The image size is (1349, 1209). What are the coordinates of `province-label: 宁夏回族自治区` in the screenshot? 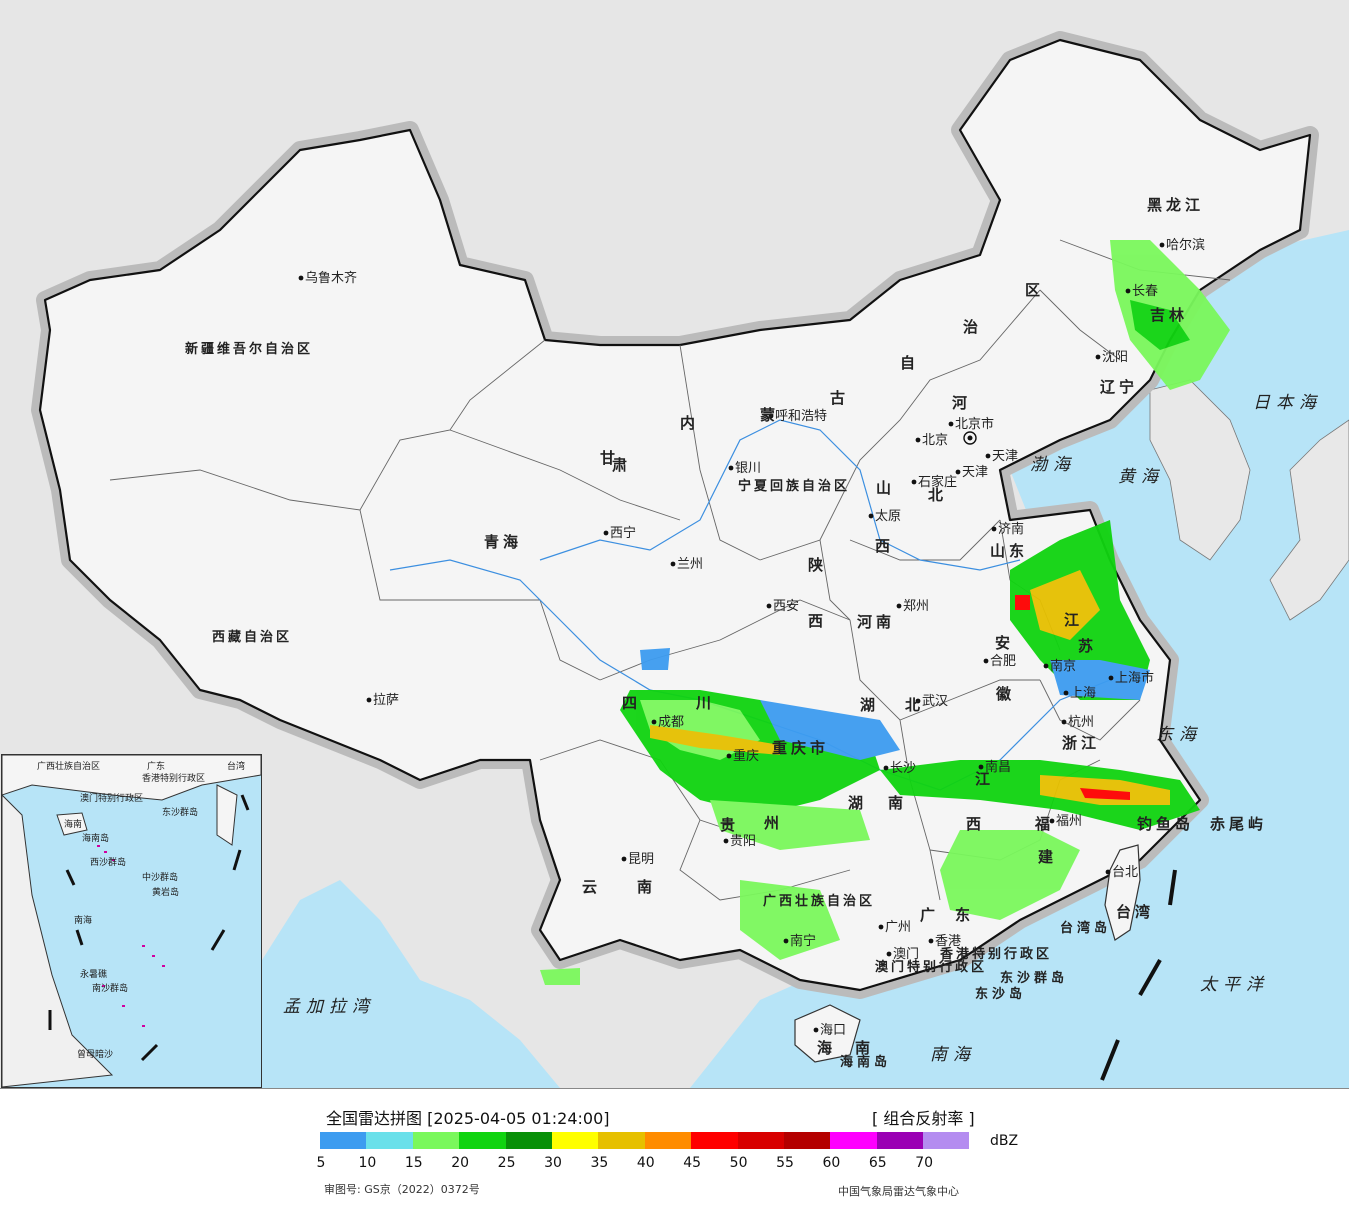 It's located at (794, 486).